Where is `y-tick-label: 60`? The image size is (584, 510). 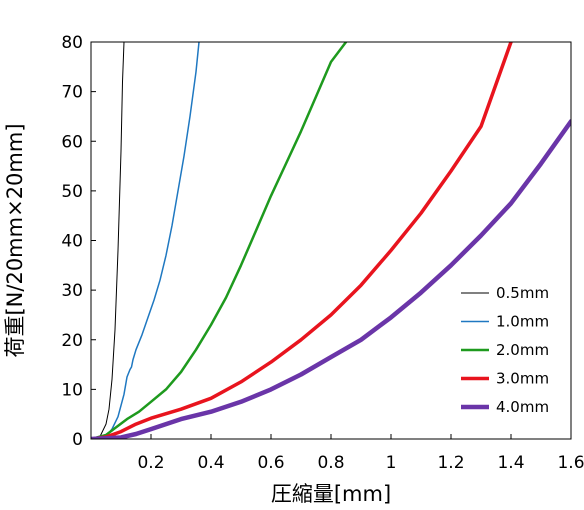 y-tick-label: 60 is located at coordinates (72, 142).